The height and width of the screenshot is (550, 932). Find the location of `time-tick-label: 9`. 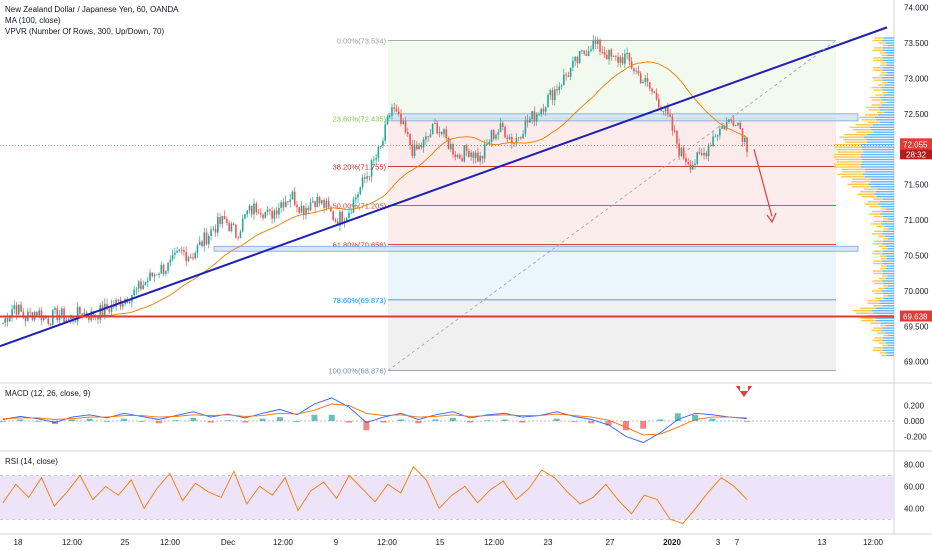

time-tick-label: 9 is located at coordinates (336, 542).